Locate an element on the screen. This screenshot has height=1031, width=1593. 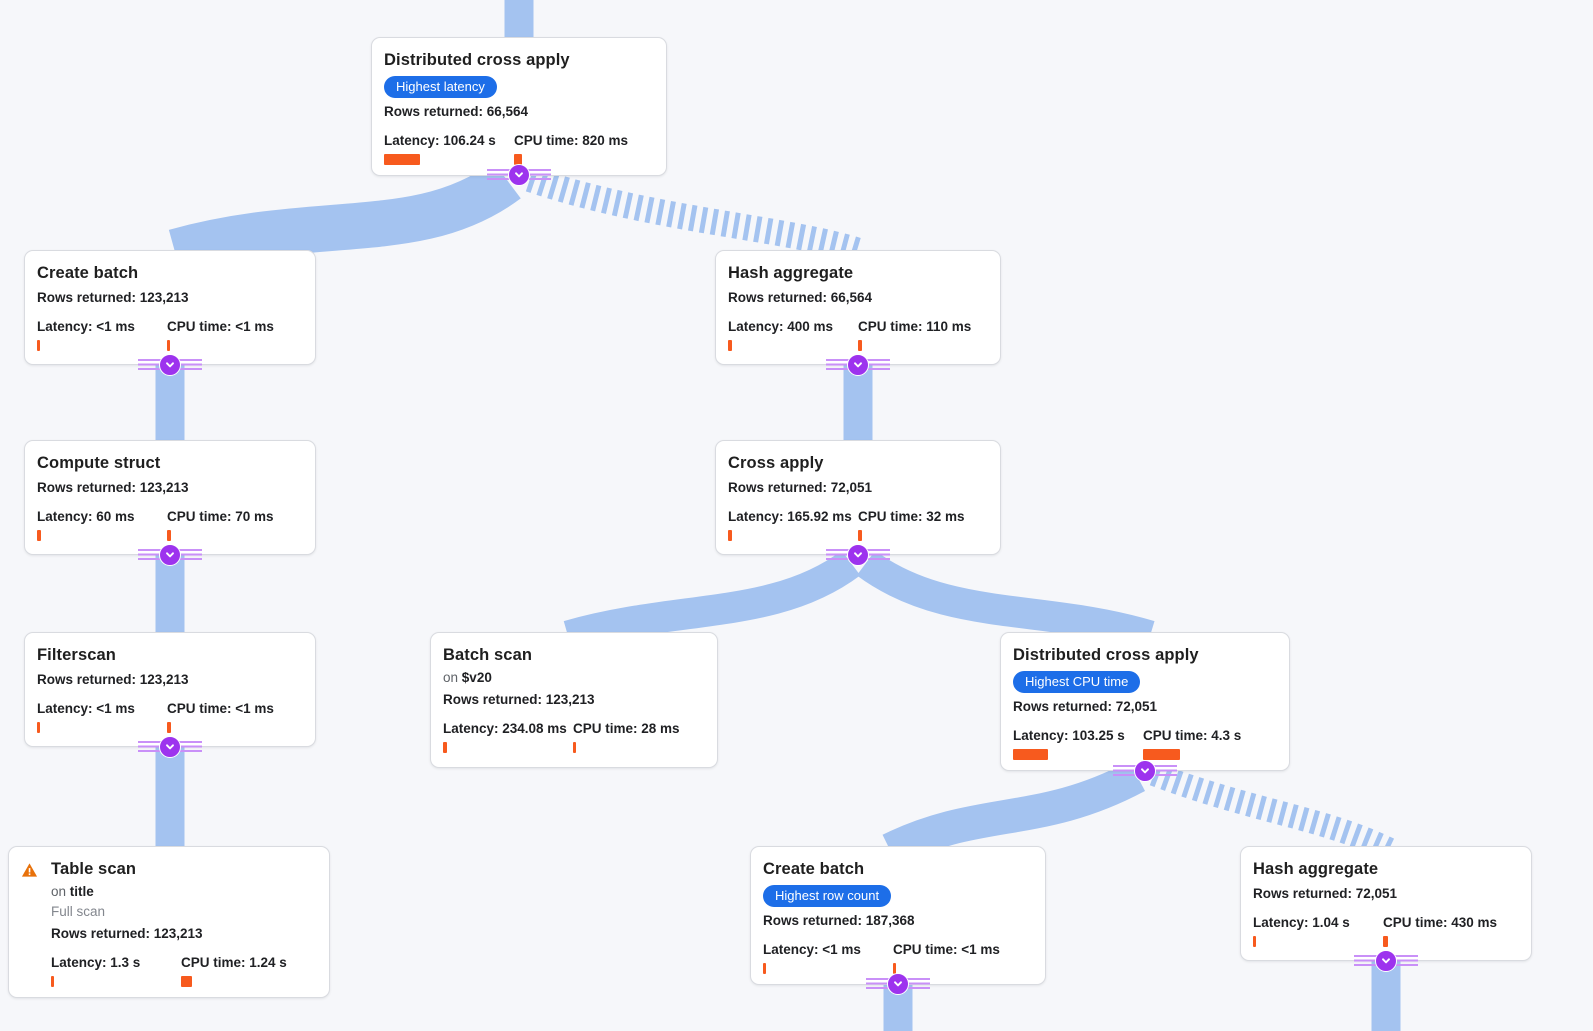
flow-edge-dca-right-to-hash-aggregate is located at coordinates (1272, 811).